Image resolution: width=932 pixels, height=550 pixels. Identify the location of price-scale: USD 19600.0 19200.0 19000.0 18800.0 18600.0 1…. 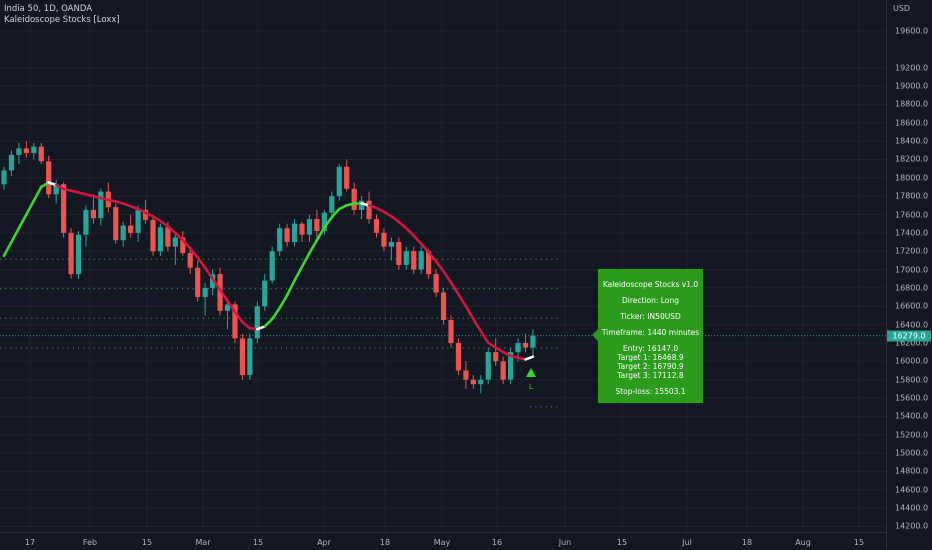
(909, 275).